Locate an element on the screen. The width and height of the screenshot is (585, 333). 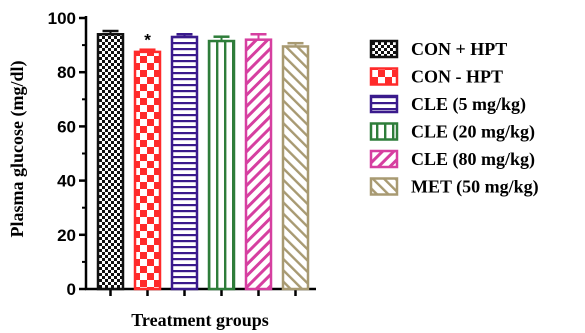
y-tick-label: 20 is located at coordinates (66, 235).